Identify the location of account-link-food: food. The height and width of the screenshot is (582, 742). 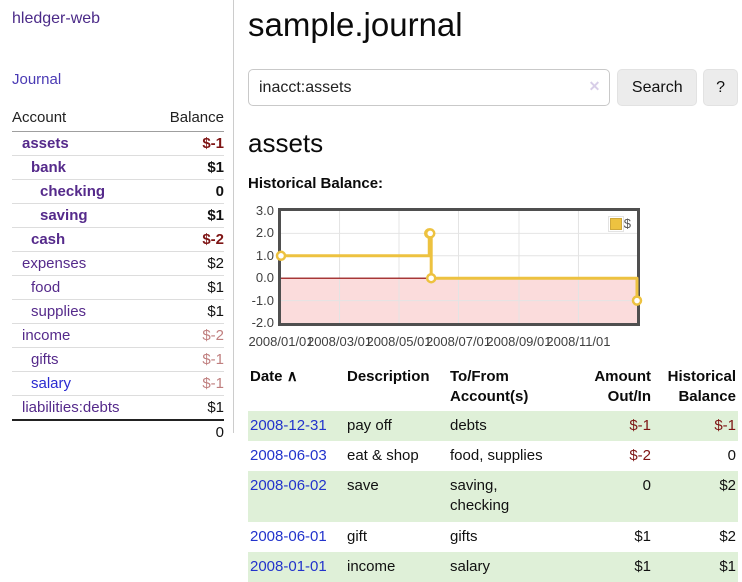
(46, 287).